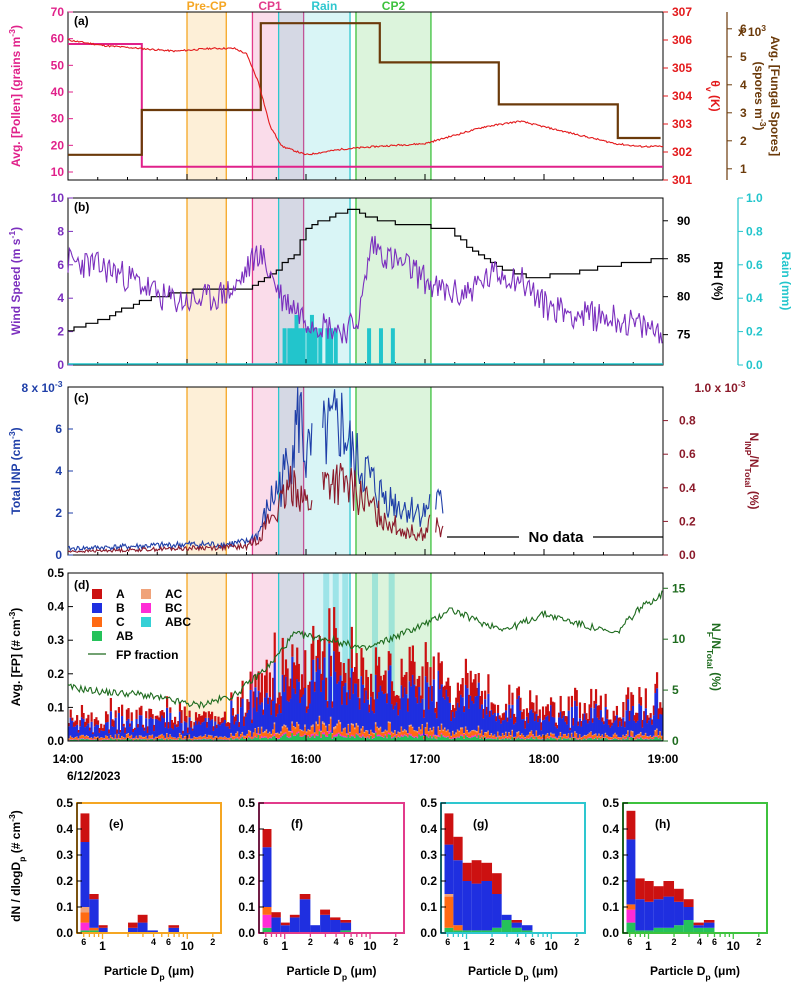 This screenshot has height=992, width=791. I want to click on y-tick-label-h: 0.0, so click(610, 933).